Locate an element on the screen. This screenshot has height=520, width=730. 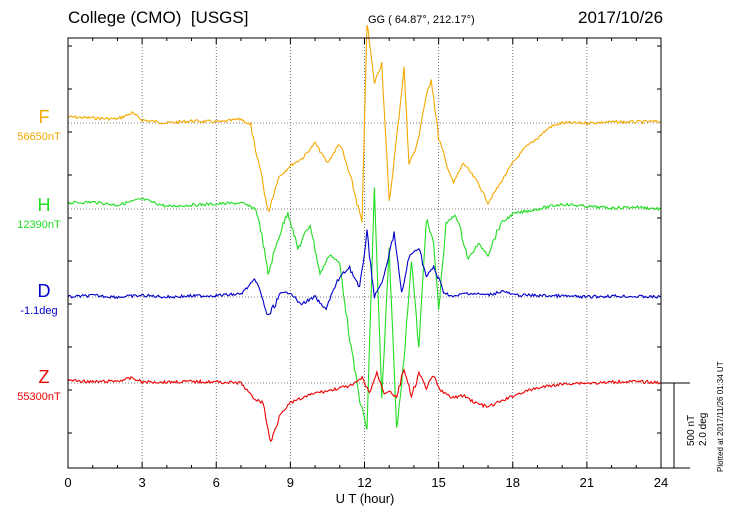
station-title: College (CMO) [USGS] is located at coordinates (158, 17).